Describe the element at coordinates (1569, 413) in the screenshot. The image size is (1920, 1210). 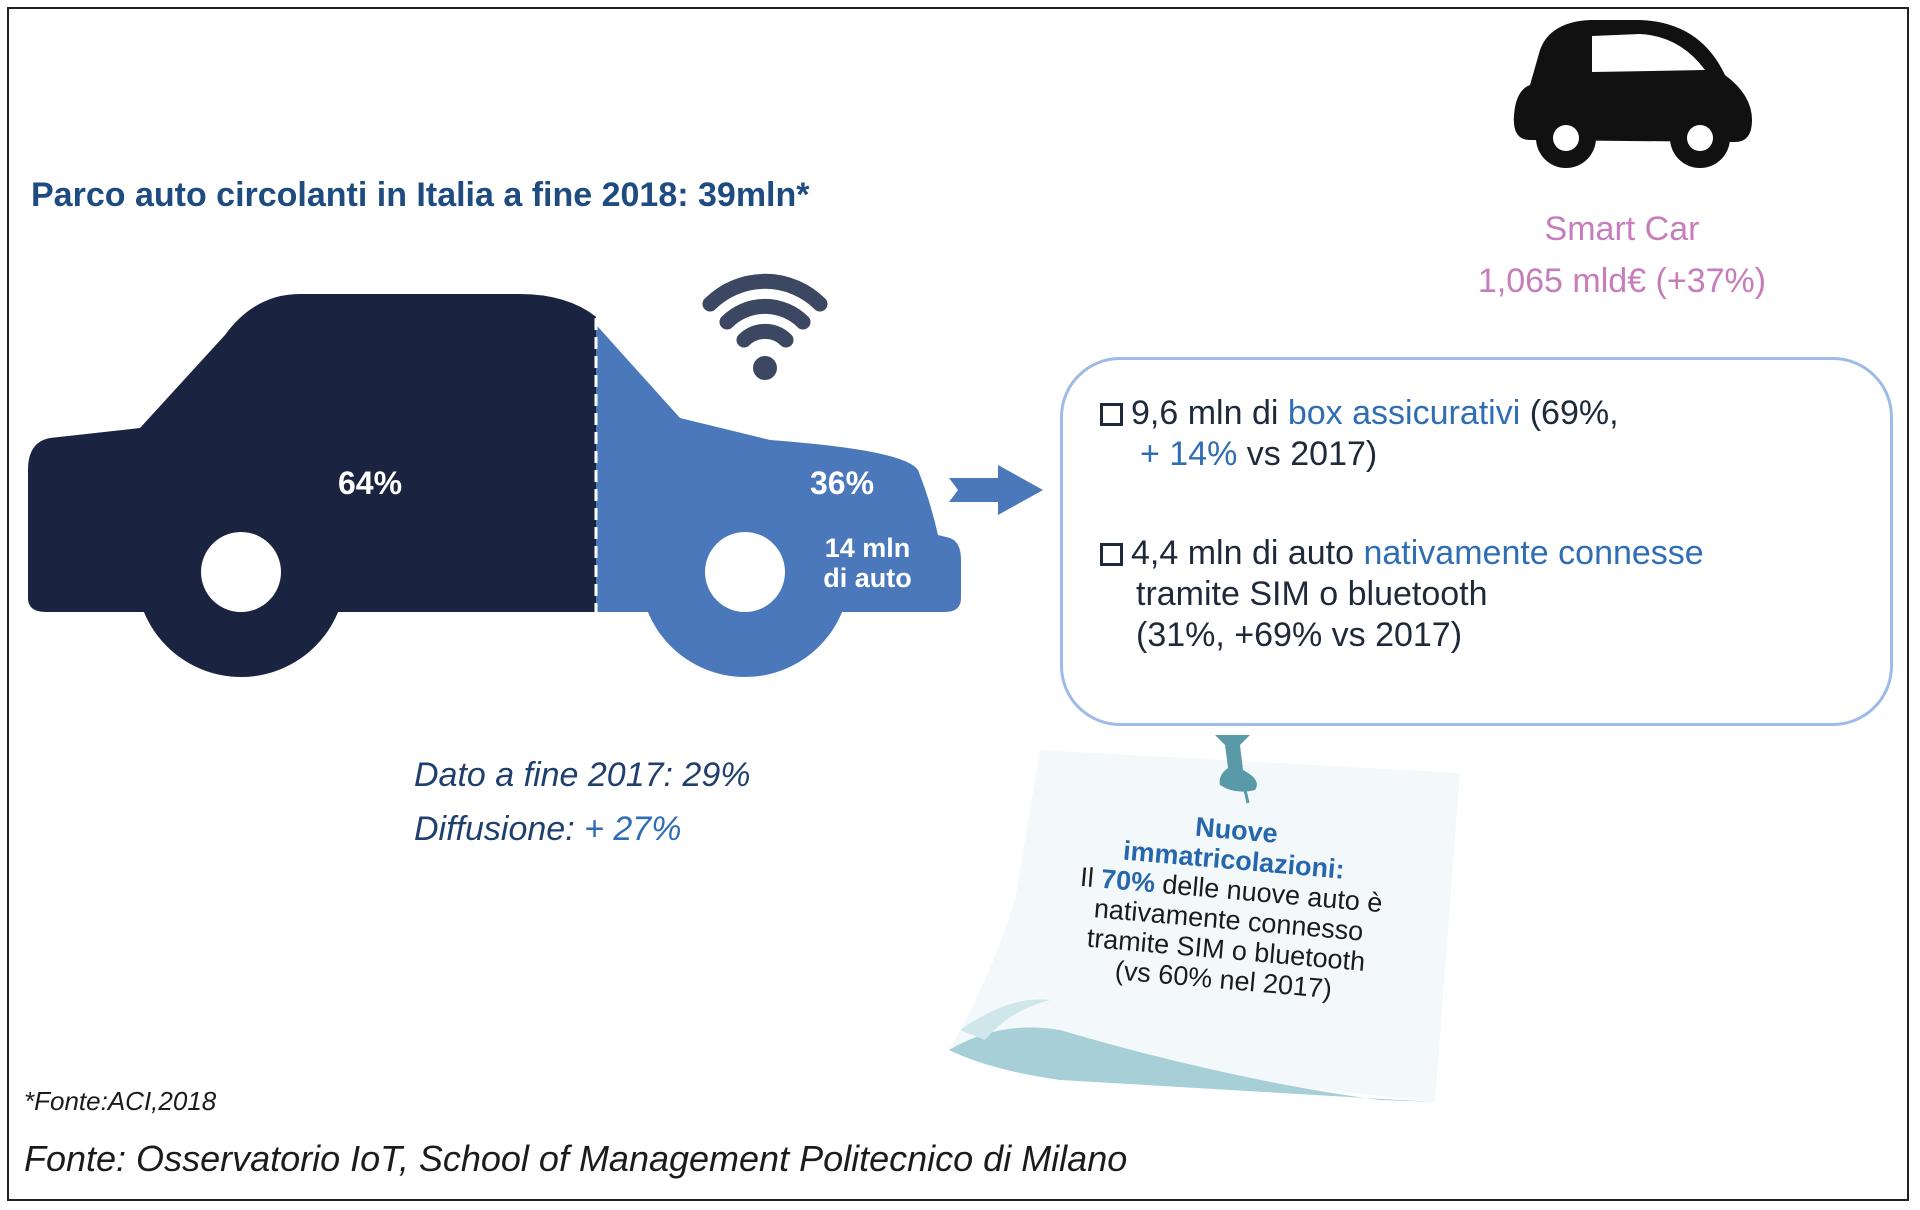
I see `text: (69%,` at that location.